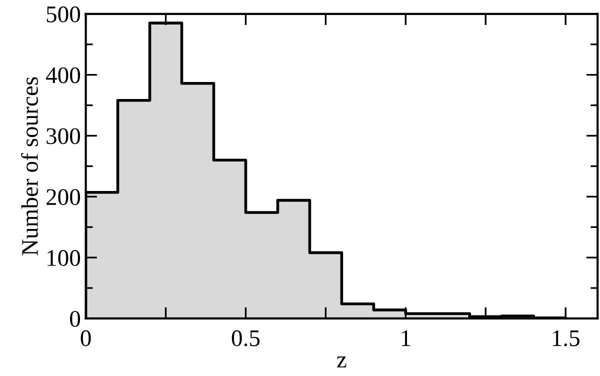 This screenshot has height=376, width=600. I want to click on x-axis-title: z, so click(341, 362).